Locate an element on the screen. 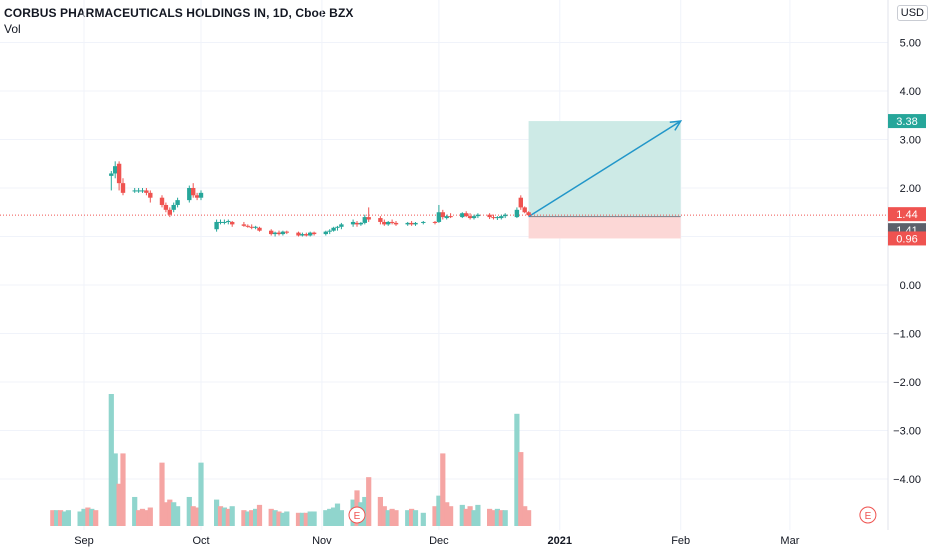 The width and height of the screenshot is (932, 550). candlestick-series is located at coordinates (320, 199).